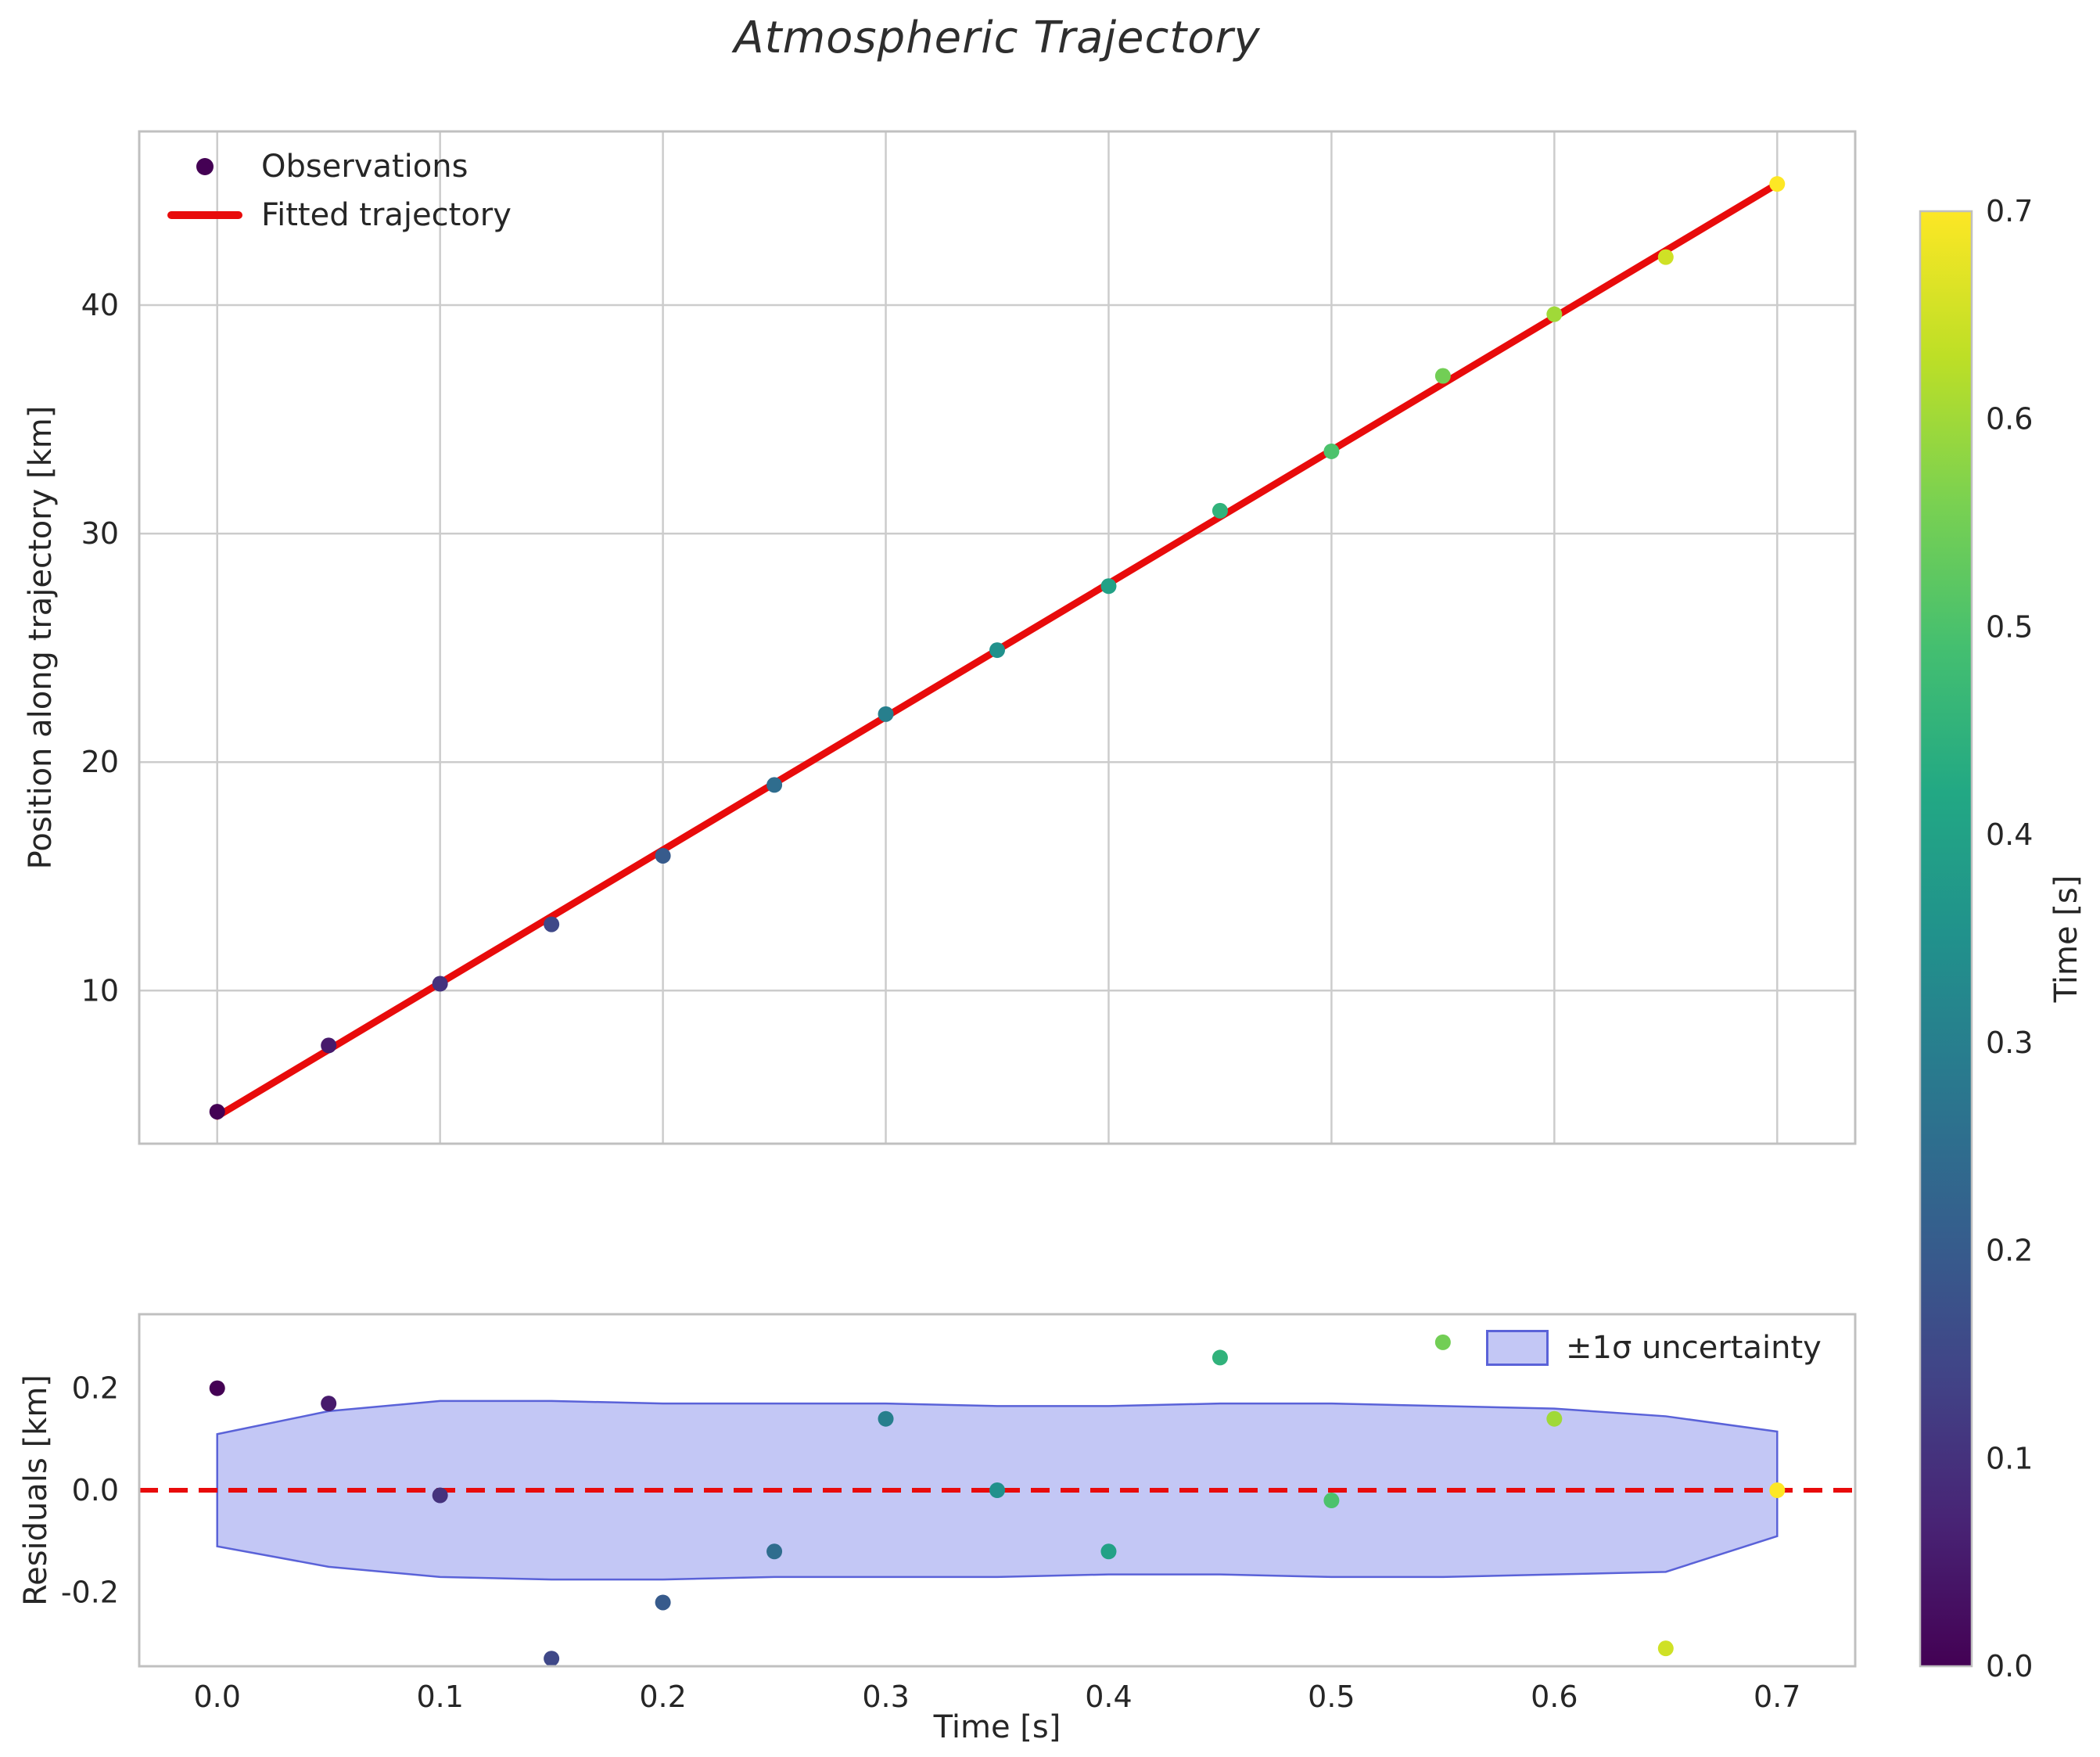  I want to click on colorbar-label: Time [s], so click(2066, 939).